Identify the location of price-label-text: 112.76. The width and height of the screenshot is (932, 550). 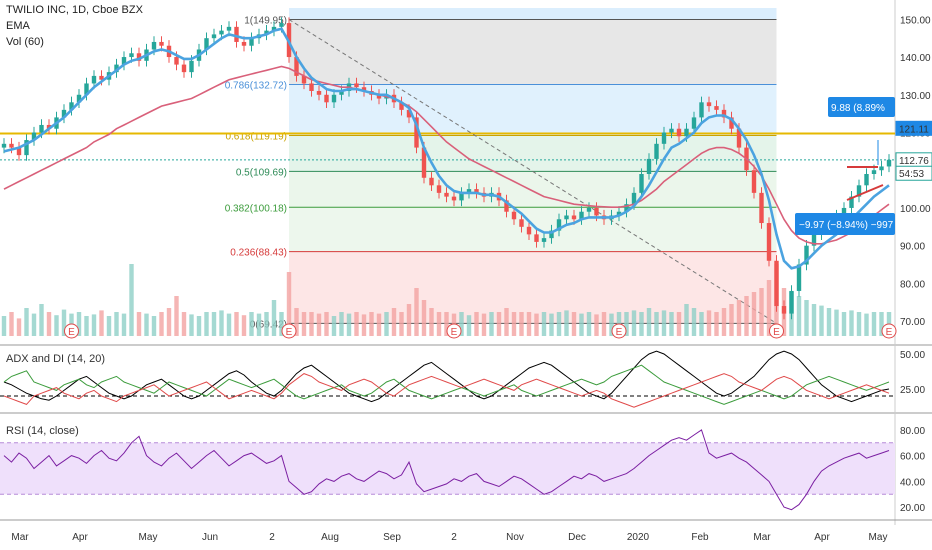
(914, 161).